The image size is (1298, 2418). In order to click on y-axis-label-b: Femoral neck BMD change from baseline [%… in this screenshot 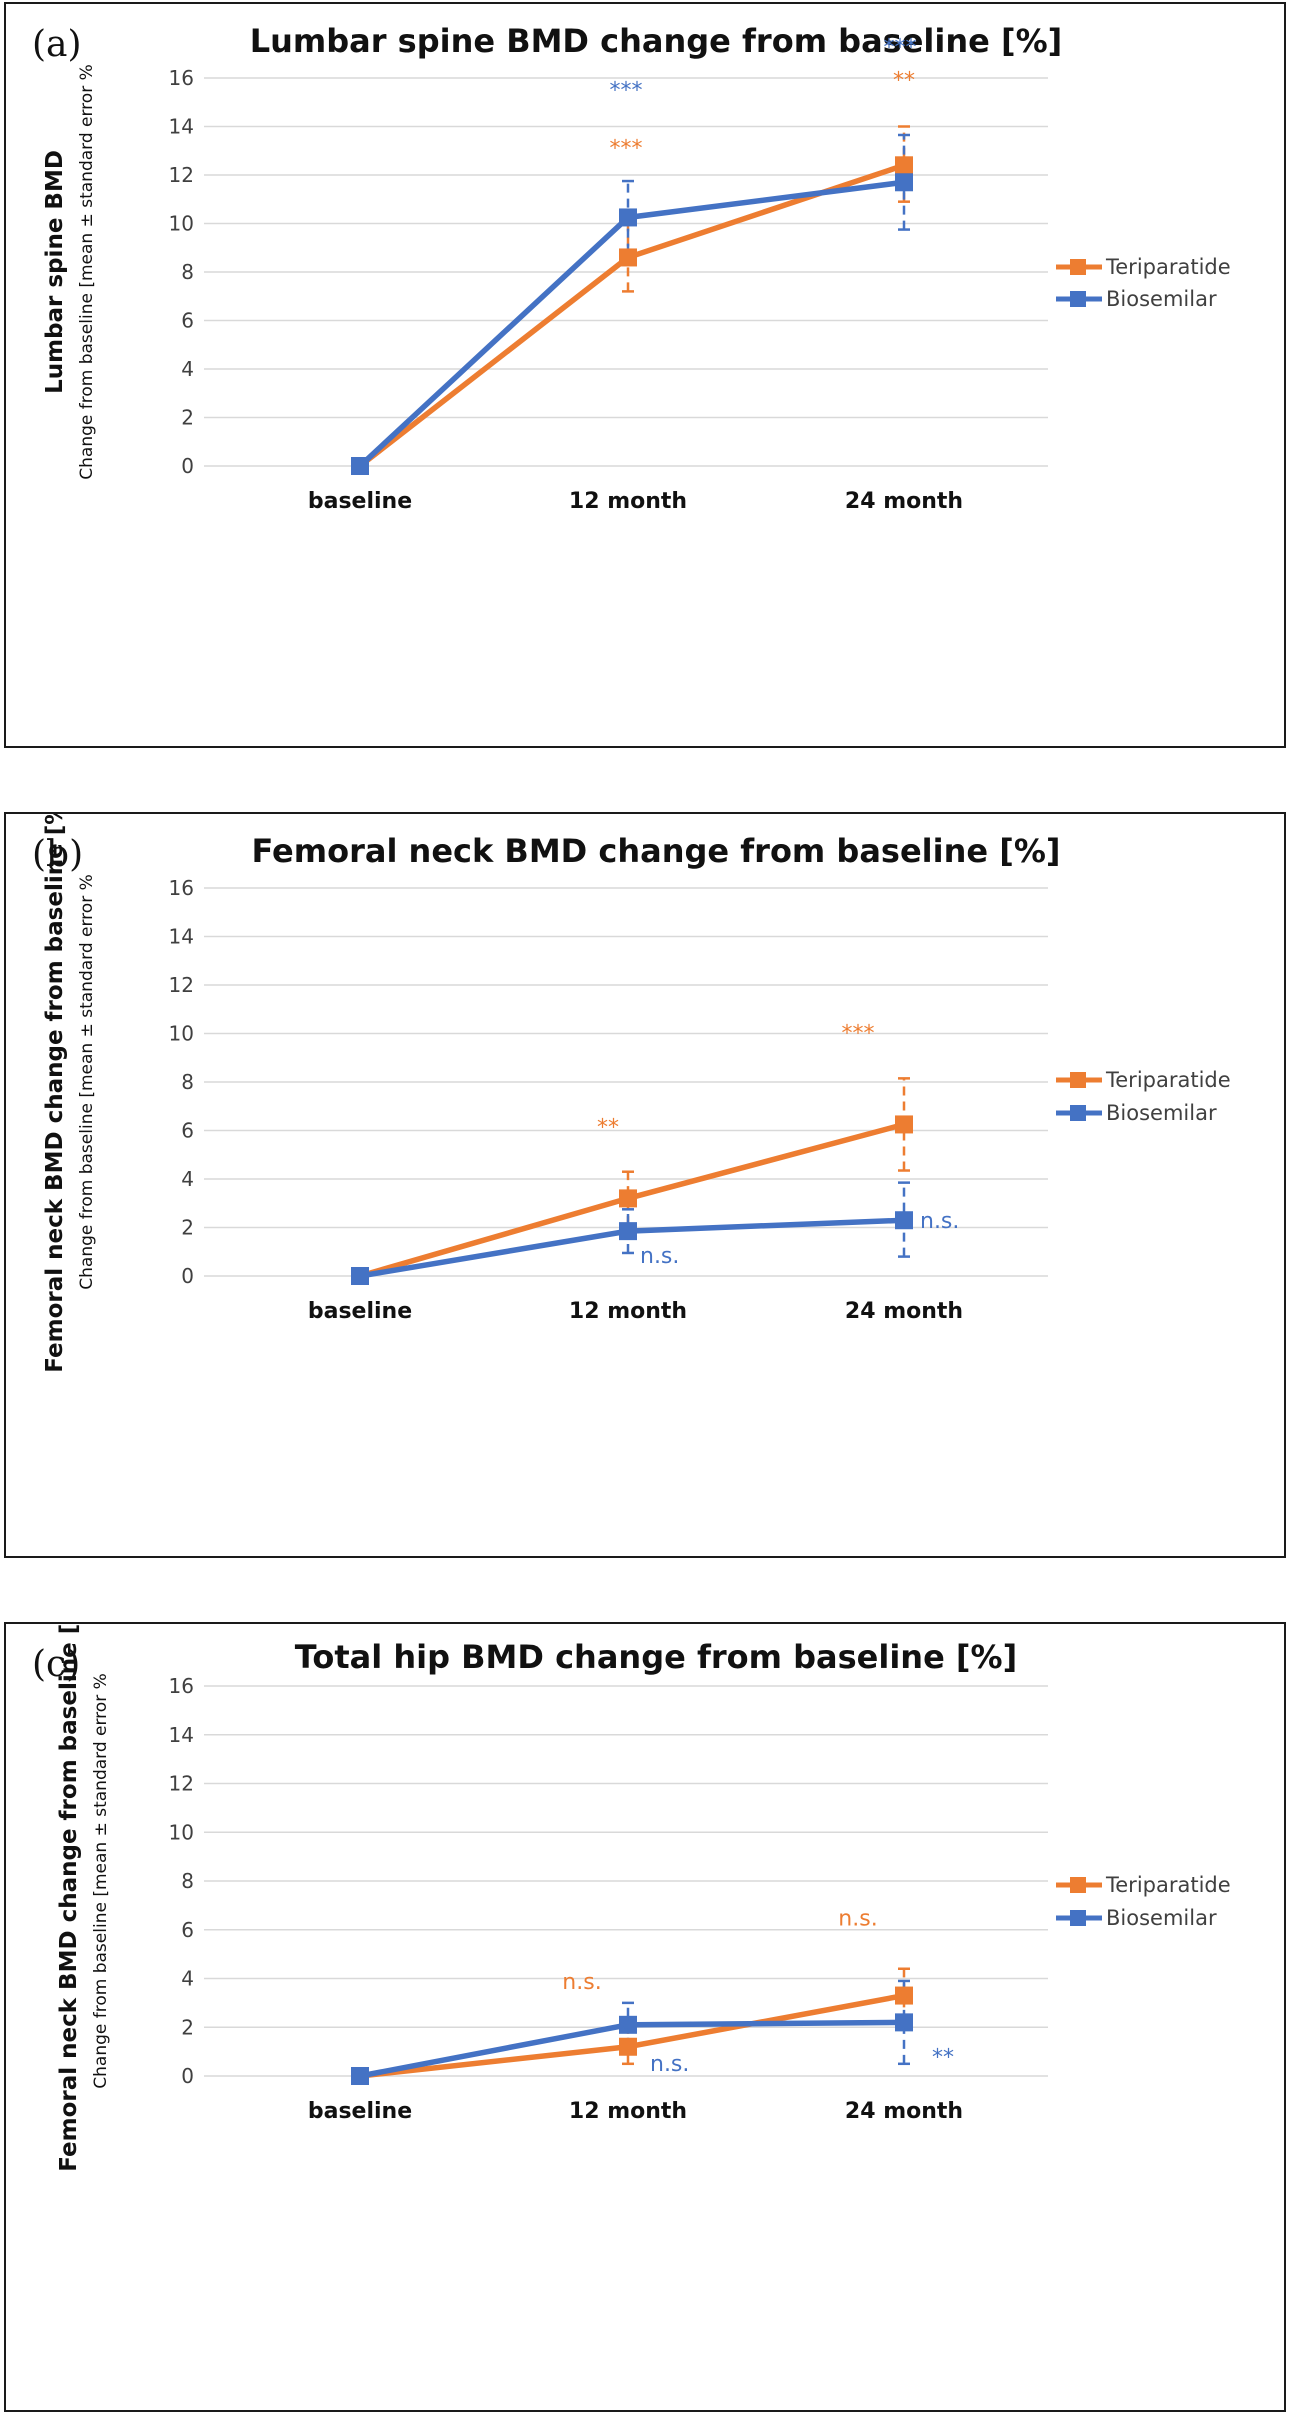, I will do `click(55, 1093)`.